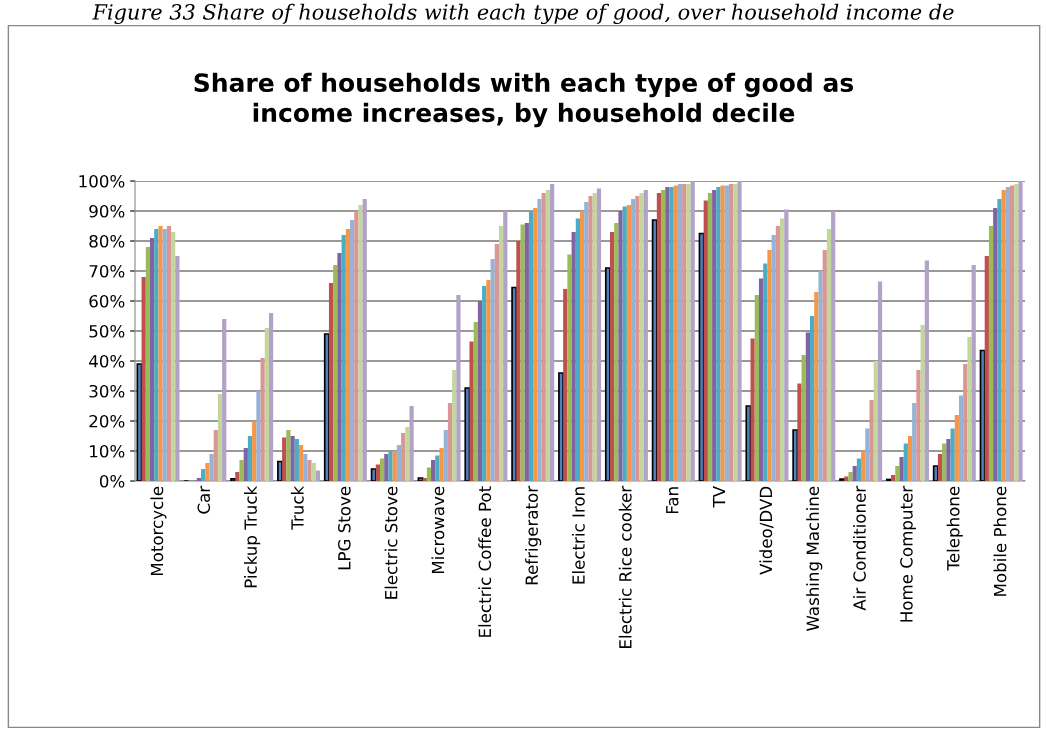 Image resolution: width=1047 pixels, height=731 pixels. Describe the element at coordinates (102, 181) in the screenshot. I see `y-tick-label: 100%` at that location.